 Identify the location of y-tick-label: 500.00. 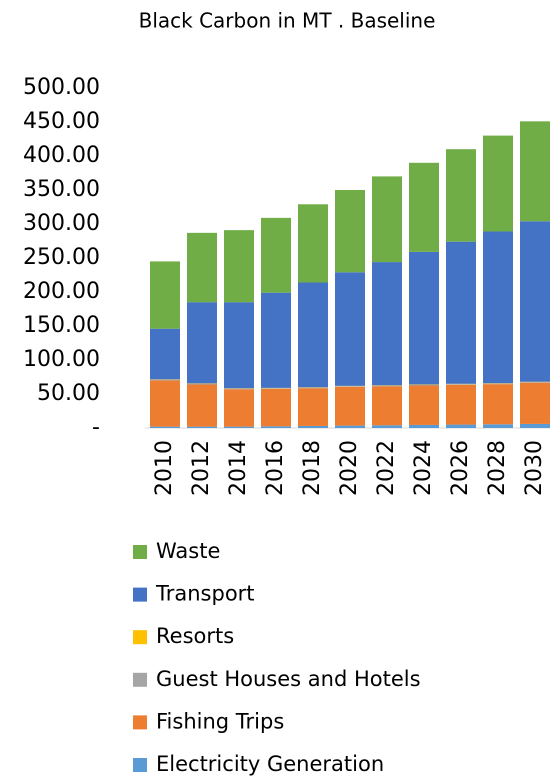
(61, 87).